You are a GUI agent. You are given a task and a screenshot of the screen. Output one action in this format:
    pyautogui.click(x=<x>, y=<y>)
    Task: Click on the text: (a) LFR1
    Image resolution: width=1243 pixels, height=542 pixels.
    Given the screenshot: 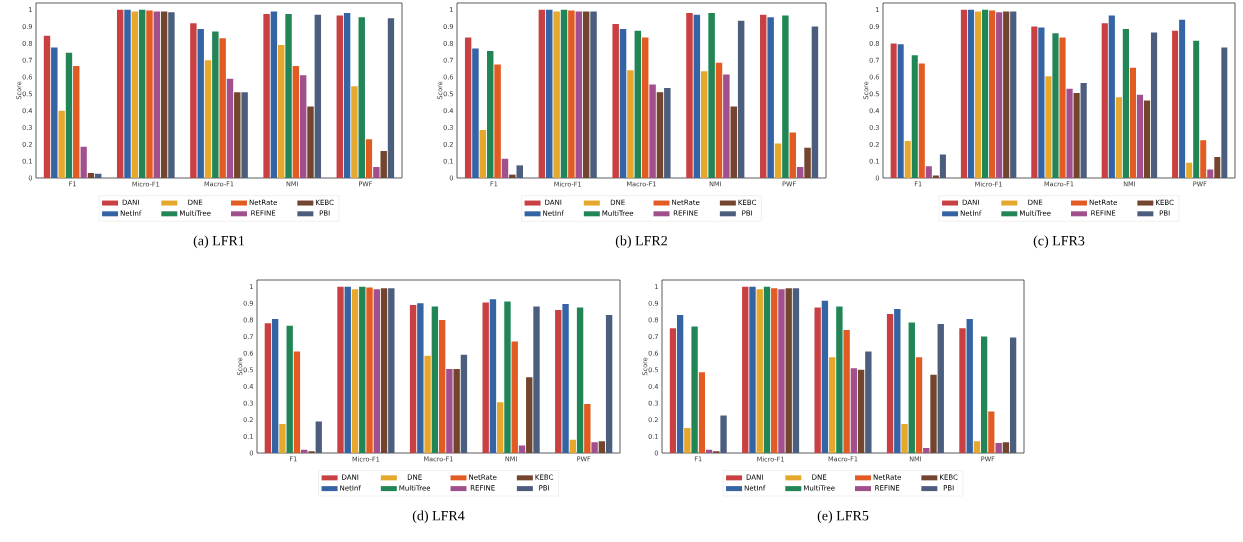 What is the action you would take?
    pyautogui.click(x=219, y=242)
    